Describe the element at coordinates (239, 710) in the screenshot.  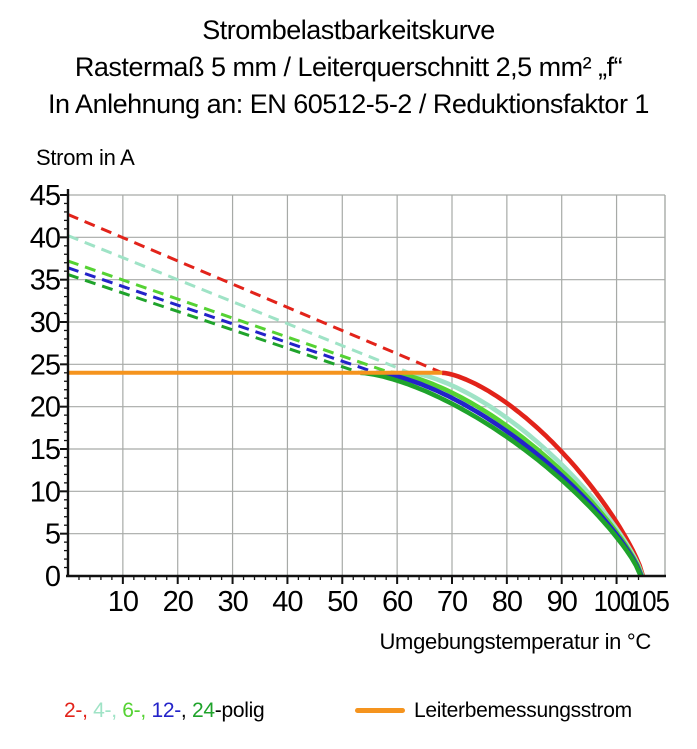
I see `legend-pole-segment: -polig` at that location.